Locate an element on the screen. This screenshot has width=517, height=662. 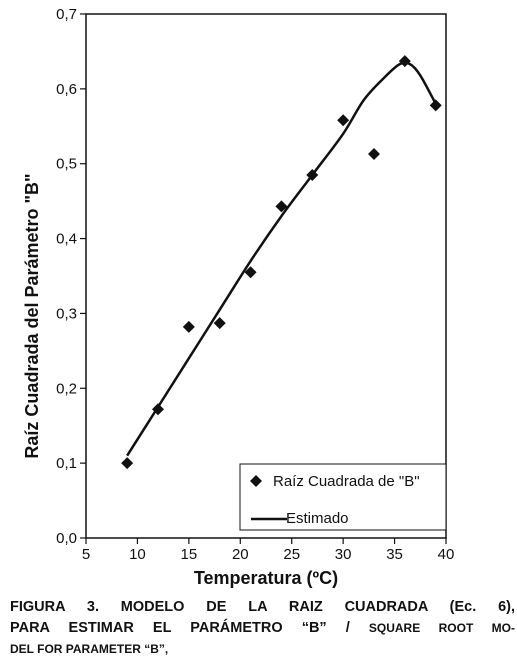
x-tick-label: 15 is located at coordinates (189, 554).